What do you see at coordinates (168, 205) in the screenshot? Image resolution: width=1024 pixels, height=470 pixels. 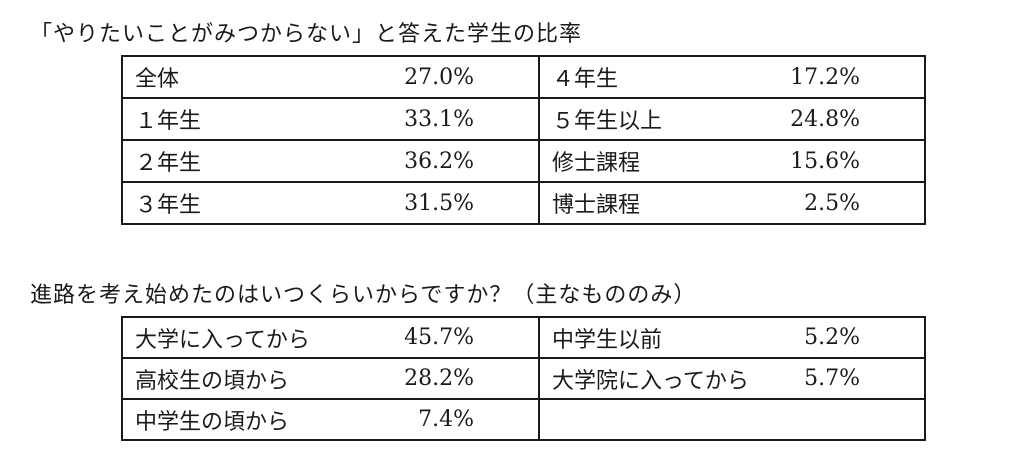 I see `row-label: ３年生` at bounding box center [168, 205].